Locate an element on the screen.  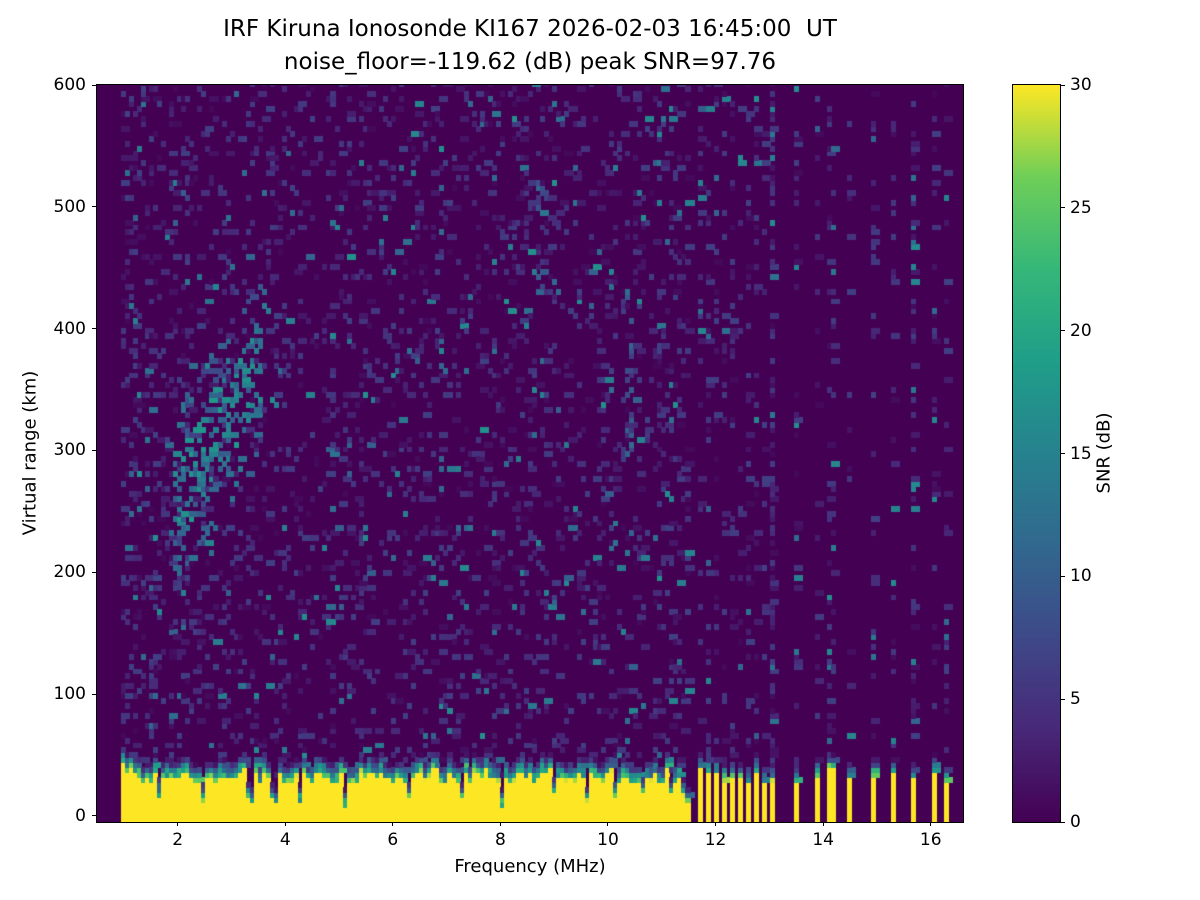
y-tick-label: 0 is located at coordinates (80, 815).